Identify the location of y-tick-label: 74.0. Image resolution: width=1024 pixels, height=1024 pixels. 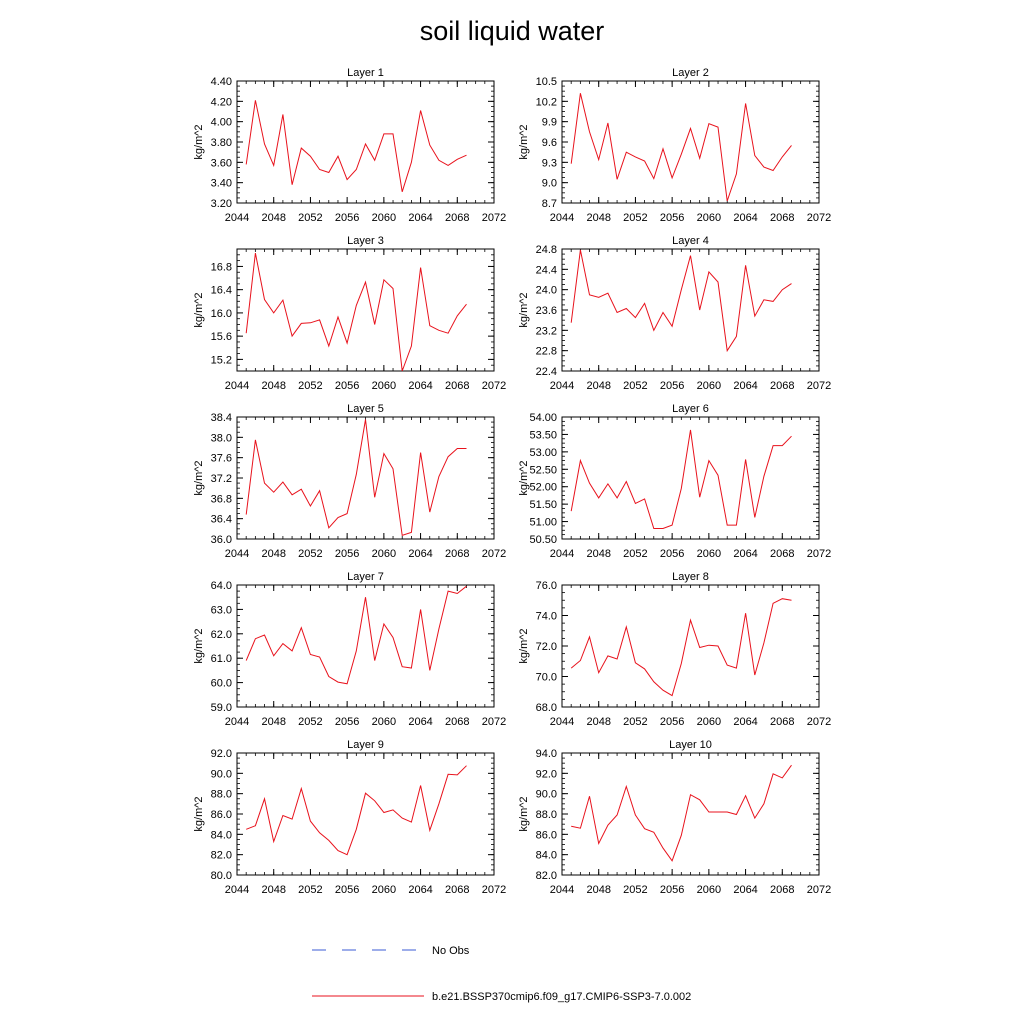
(546, 617).